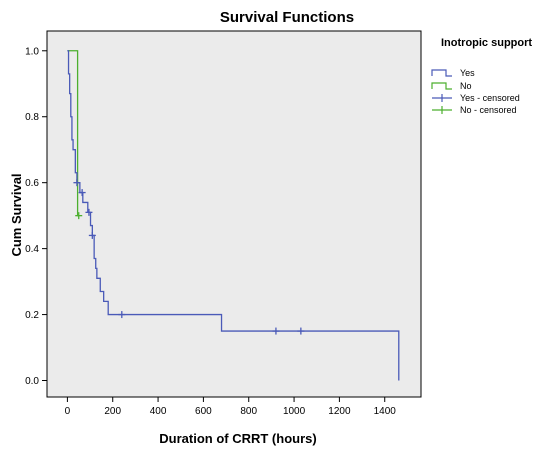 This screenshot has width=550, height=453. I want to click on y-tick-label: 0.8, so click(32, 117).